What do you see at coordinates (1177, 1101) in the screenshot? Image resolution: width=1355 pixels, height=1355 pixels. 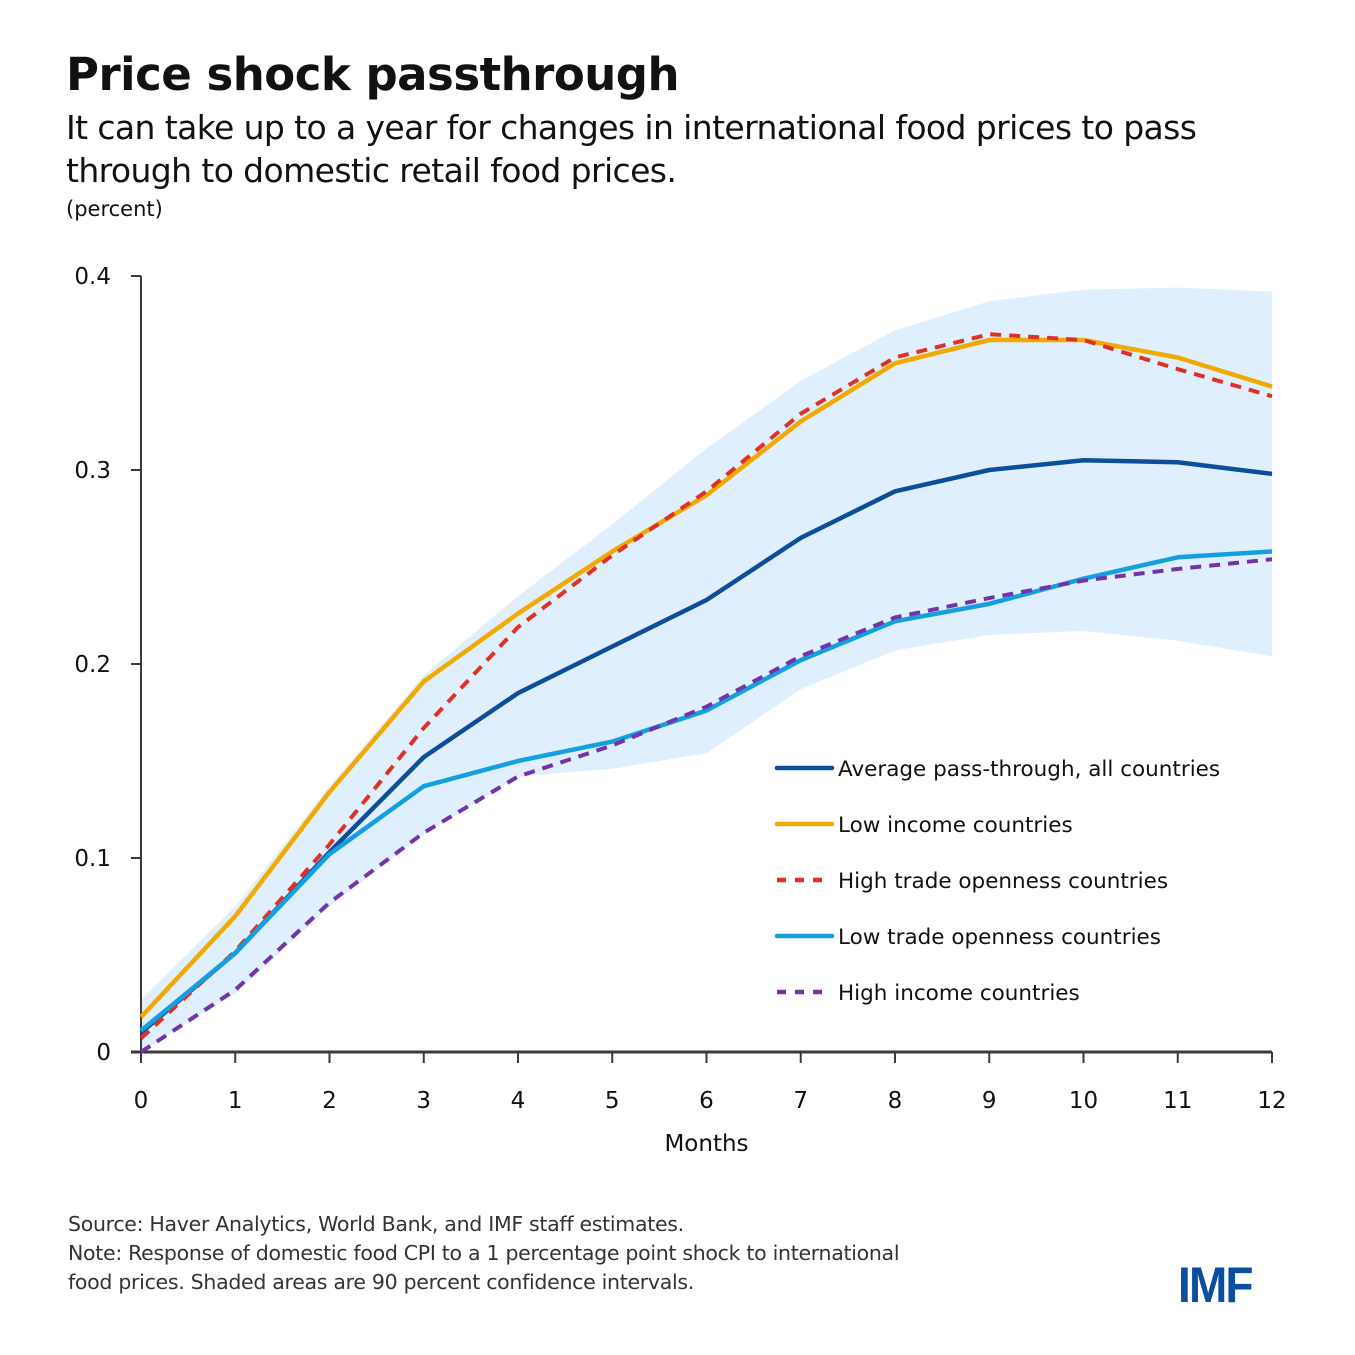 I see `x-tick-label: 11` at bounding box center [1177, 1101].